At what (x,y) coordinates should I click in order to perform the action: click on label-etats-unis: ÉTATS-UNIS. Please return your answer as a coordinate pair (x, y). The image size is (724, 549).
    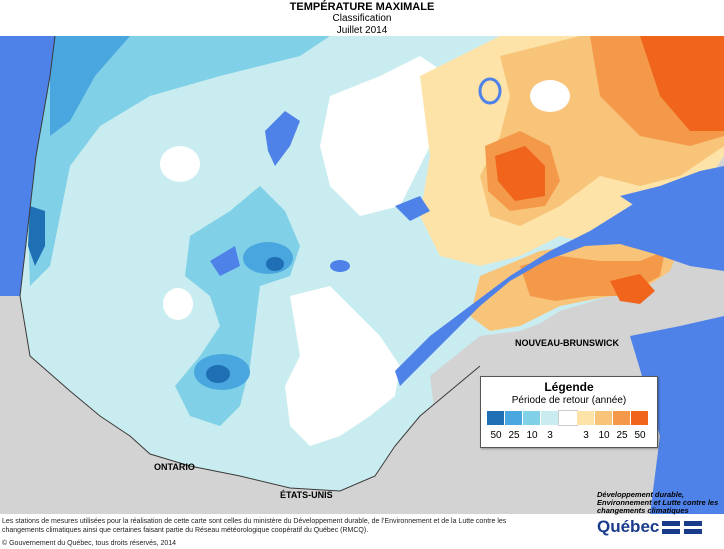
    Looking at the image, I should click on (306, 495).